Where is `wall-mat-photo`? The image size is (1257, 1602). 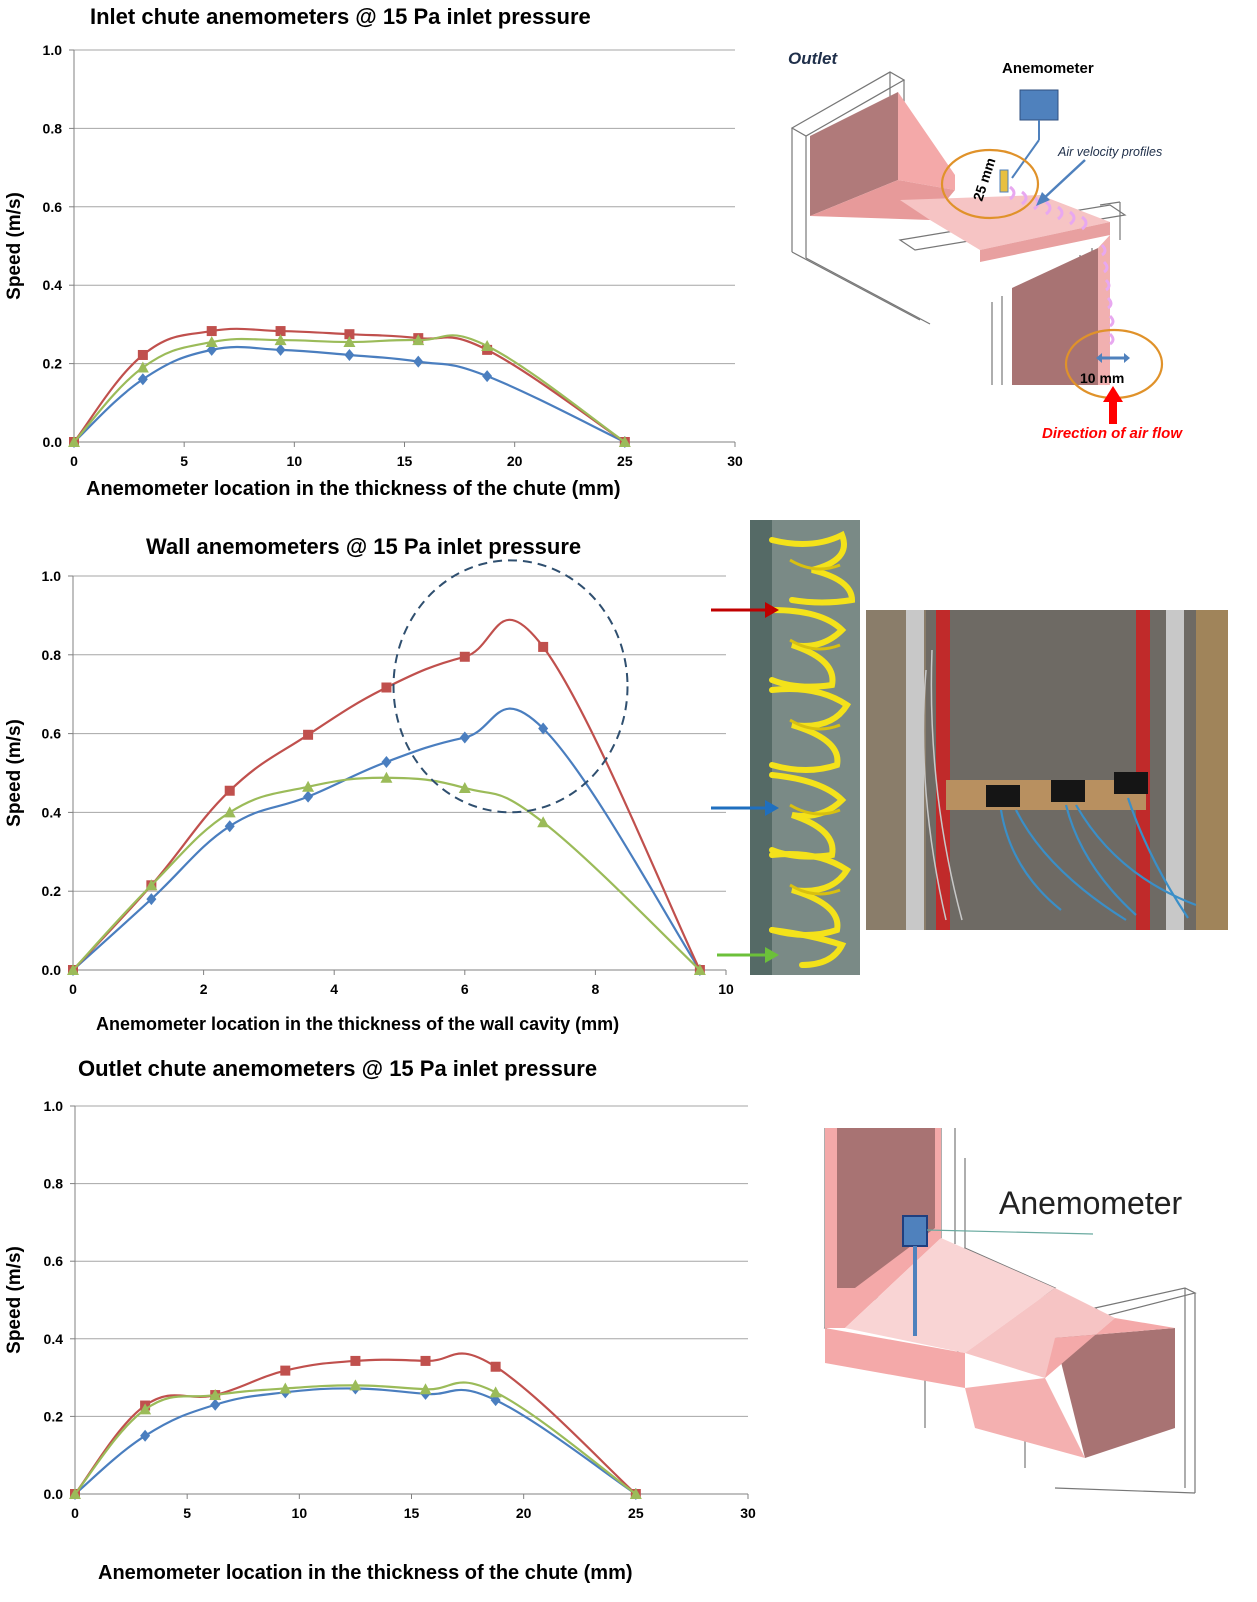
wall-mat-photo is located at coordinates (805, 747).